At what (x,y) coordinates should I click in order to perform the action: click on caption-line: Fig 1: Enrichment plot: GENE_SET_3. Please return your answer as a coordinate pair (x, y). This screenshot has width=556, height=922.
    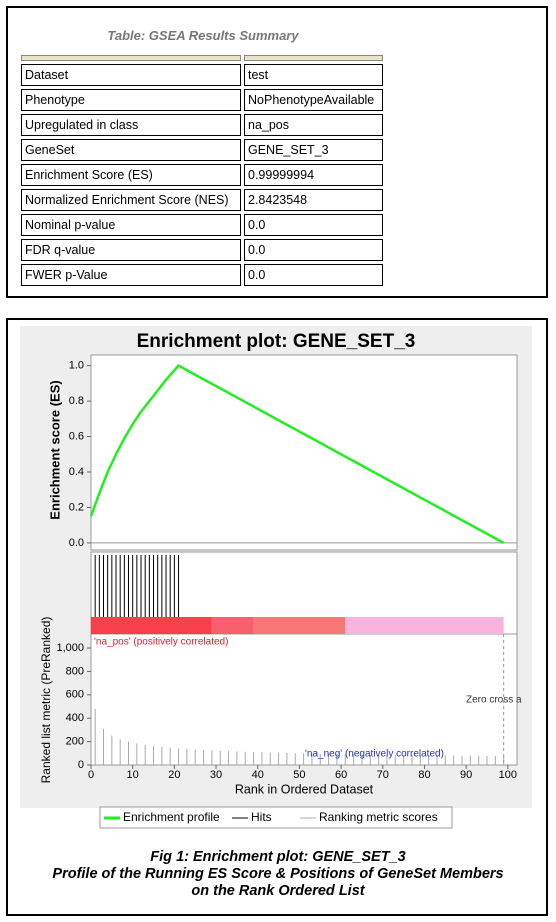
    Looking at the image, I should click on (278, 857).